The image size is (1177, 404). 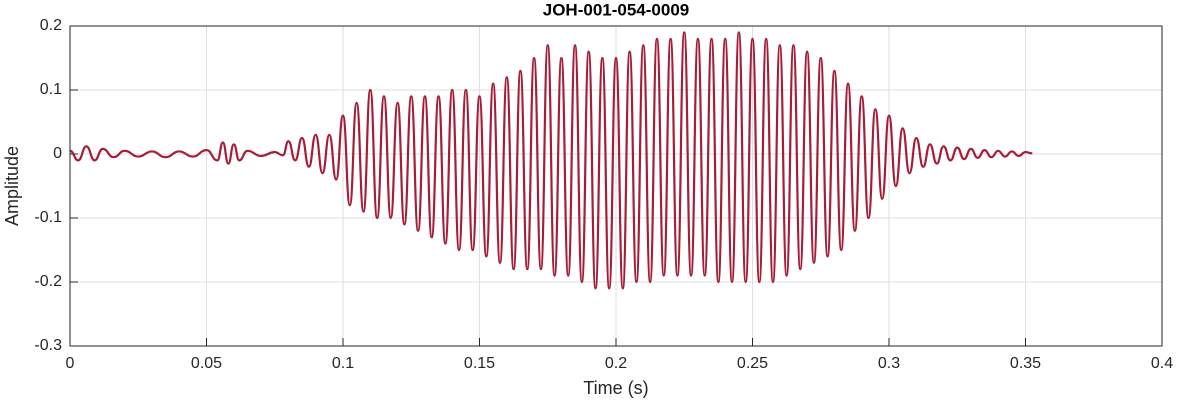 What do you see at coordinates (616, 9) in the screenshot?
I see `chart-title: JOH-001-054-0009` at bounding box center [616, 9].